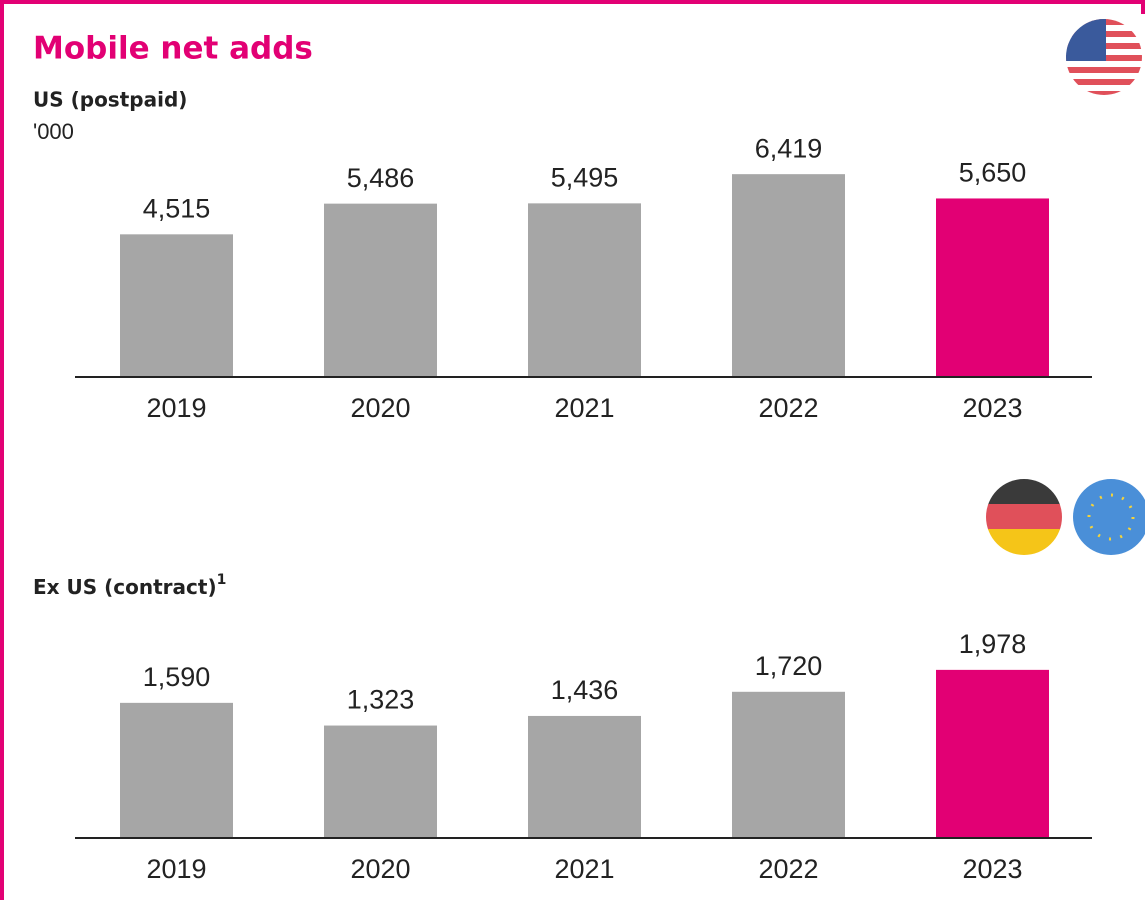 Image resolution: width=1145 pixels, height=900 pixels. What do you see at coordinates (173, 49) in the screenshot?
I see `chart-title: Mobile net adds` at bounding box center [173, 49].